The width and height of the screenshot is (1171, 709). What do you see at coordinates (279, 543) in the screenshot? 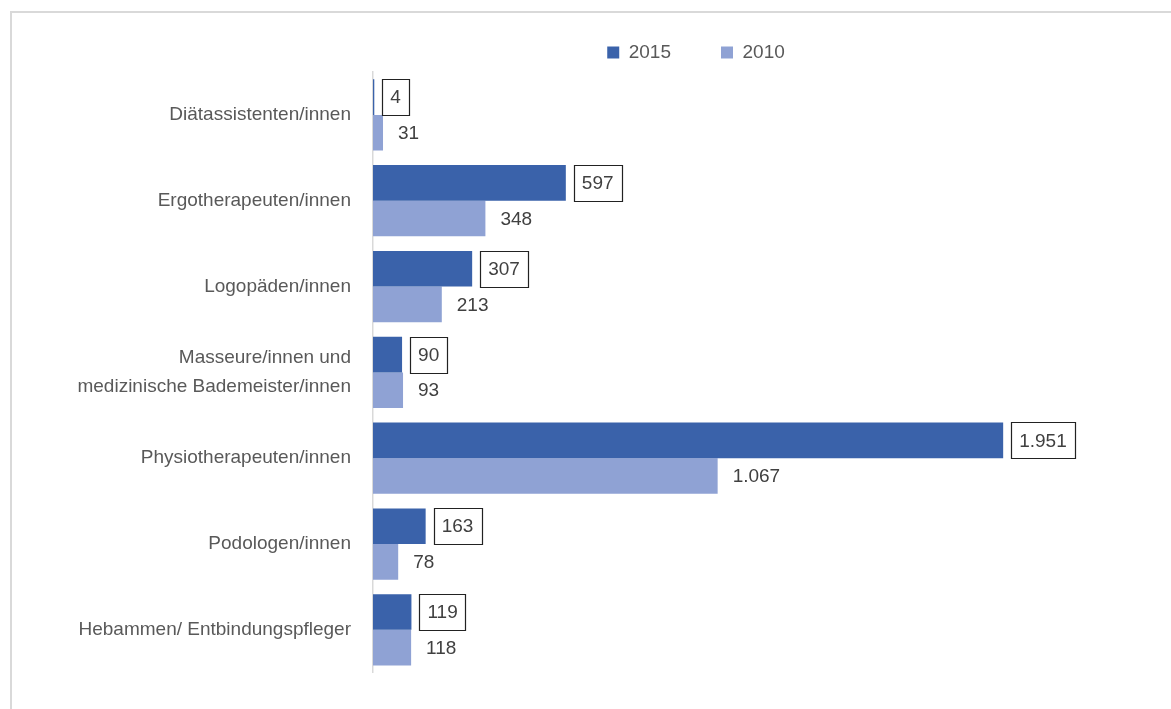
I see `y-tick-label: Podologen/innen` at bounding box center [279, 543].